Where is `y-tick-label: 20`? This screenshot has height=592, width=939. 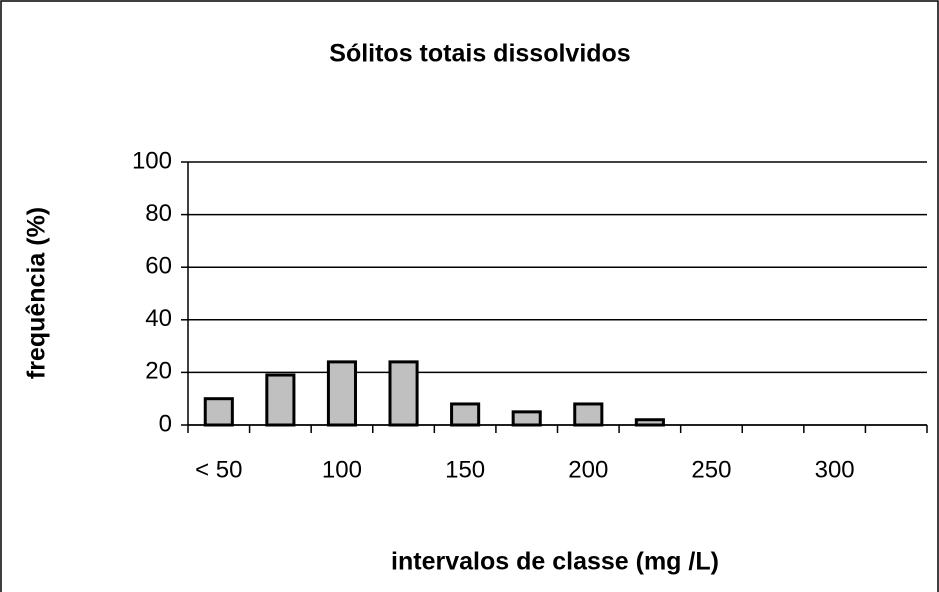
y-tick-label: 20 is located at coordinates (158, 371).